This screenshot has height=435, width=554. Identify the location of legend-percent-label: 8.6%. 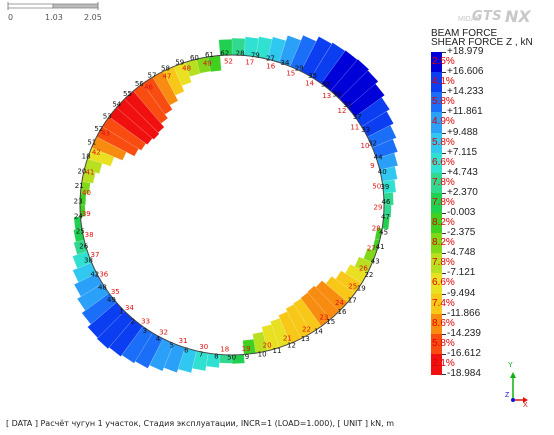
(443, 323).